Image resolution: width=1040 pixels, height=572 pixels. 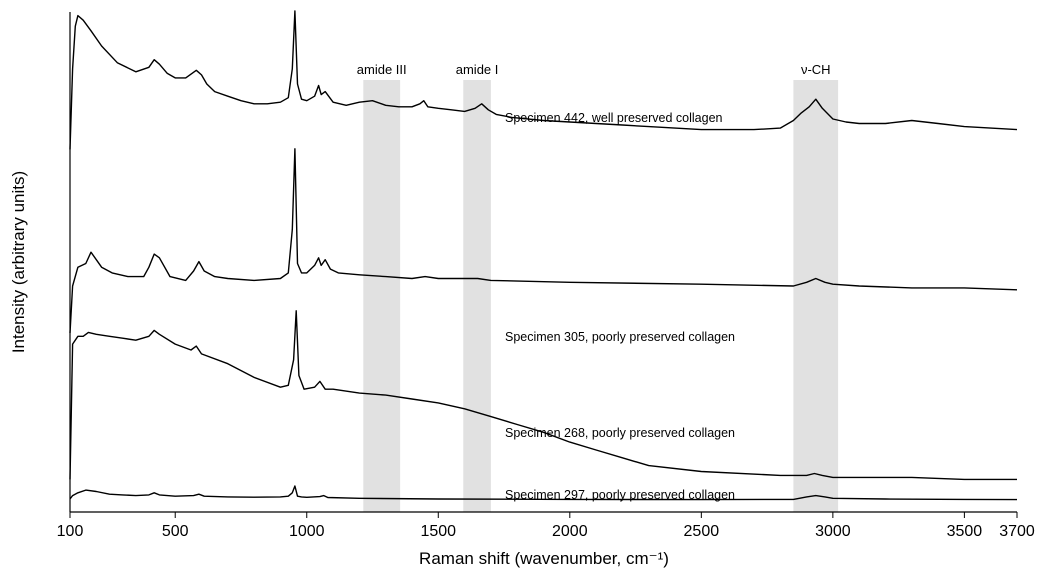 What do you see at coordinates (382, 69) in the screenshot?
I see `band-label-0: amide III` at bounding box center [382, 69].